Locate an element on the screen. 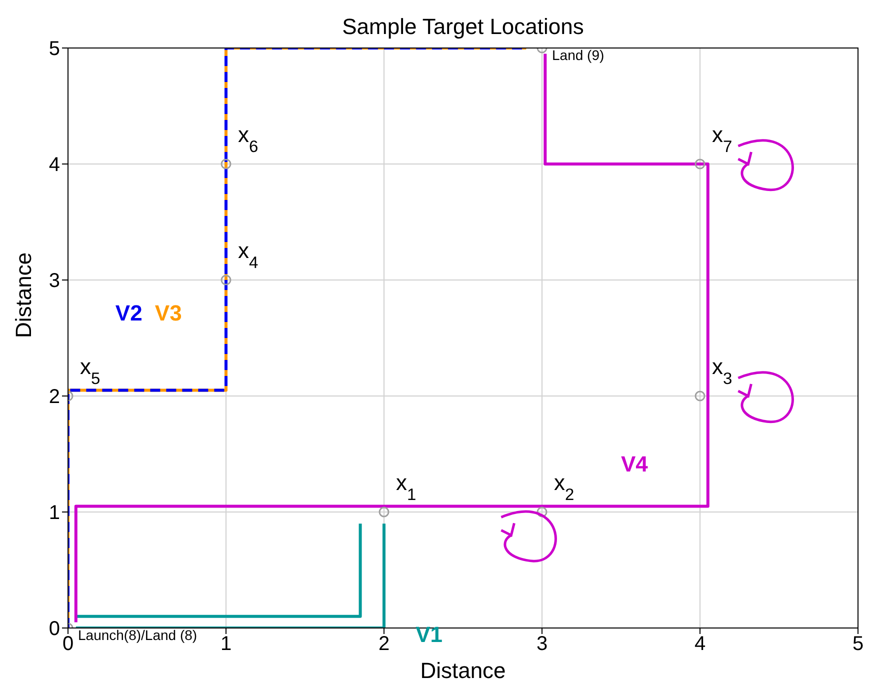 This screenshot has height=691, width=893. annotation: x$_{1}$ is located at coordinates (406, 487).